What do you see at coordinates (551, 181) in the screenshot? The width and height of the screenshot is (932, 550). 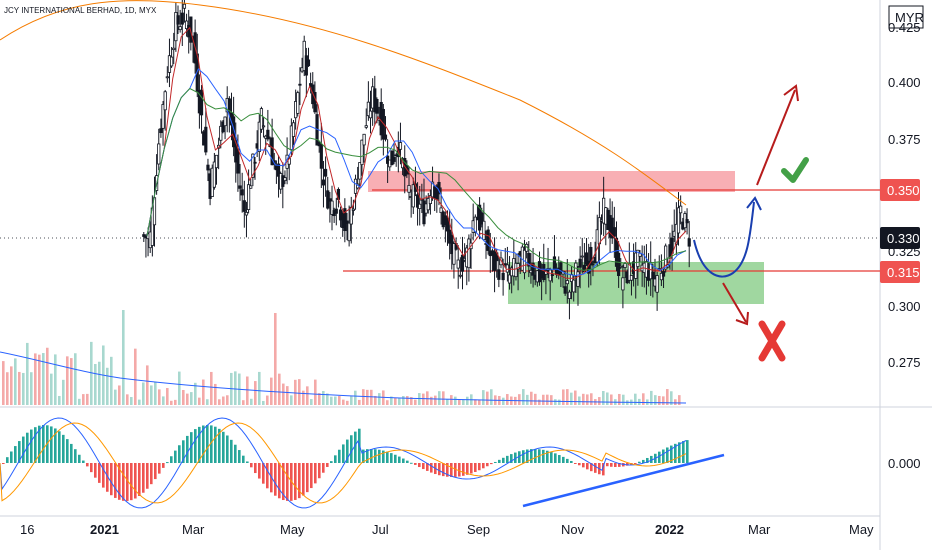 I see `resistance-zone` at bounding box center [551, 181].